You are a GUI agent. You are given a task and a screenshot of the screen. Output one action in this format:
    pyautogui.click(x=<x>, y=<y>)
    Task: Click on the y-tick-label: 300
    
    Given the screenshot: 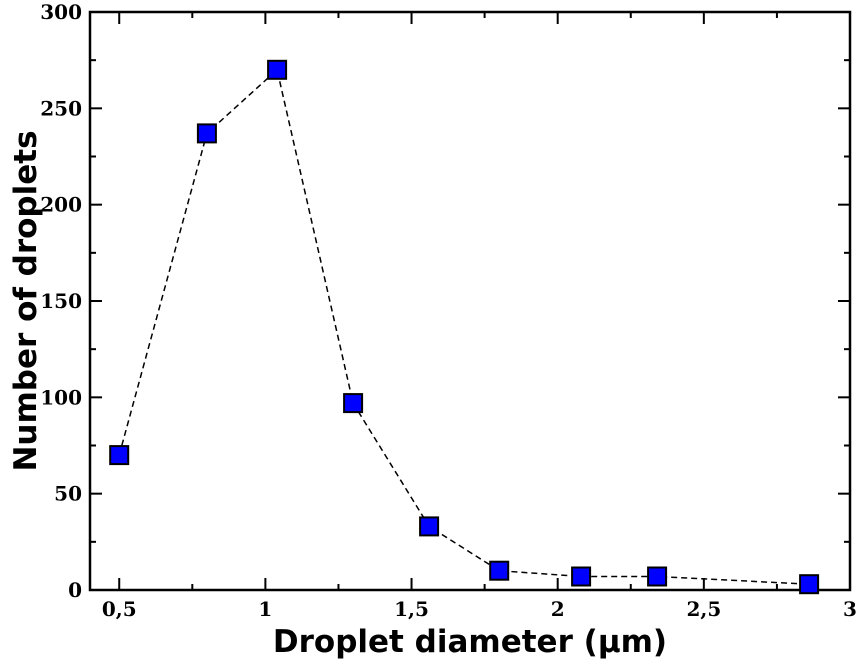 What is the action you would take?
    pyautogui.click(x=61, y=12)
    